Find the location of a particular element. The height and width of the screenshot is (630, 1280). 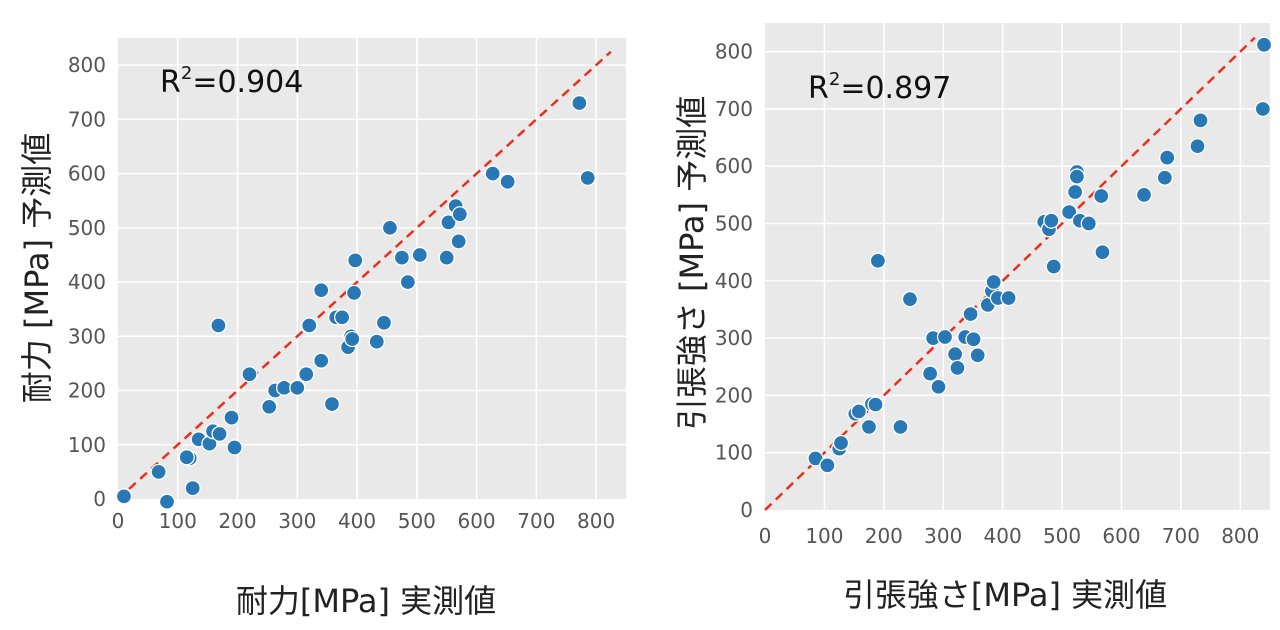

x-tick-label: 400 is located at coordinates (357, 521).